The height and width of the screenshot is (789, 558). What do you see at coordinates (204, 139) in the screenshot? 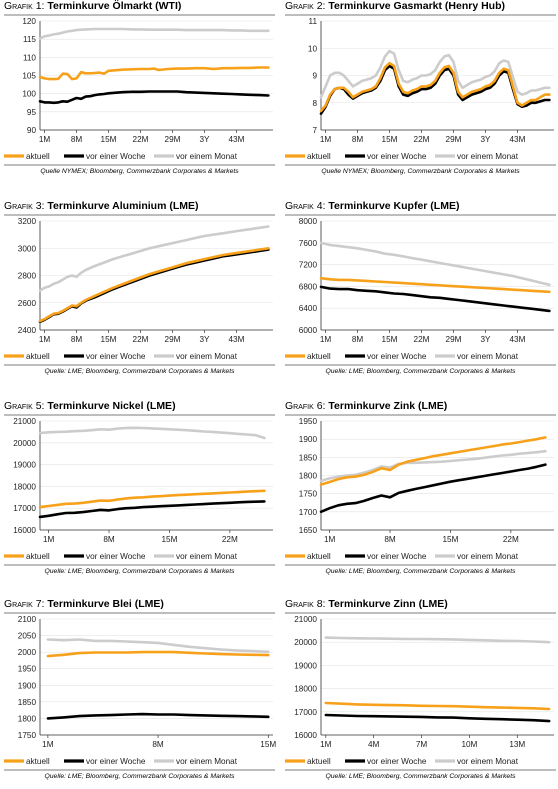
I see `x-tick-label: 3Y` at bounding box center [204, 139].